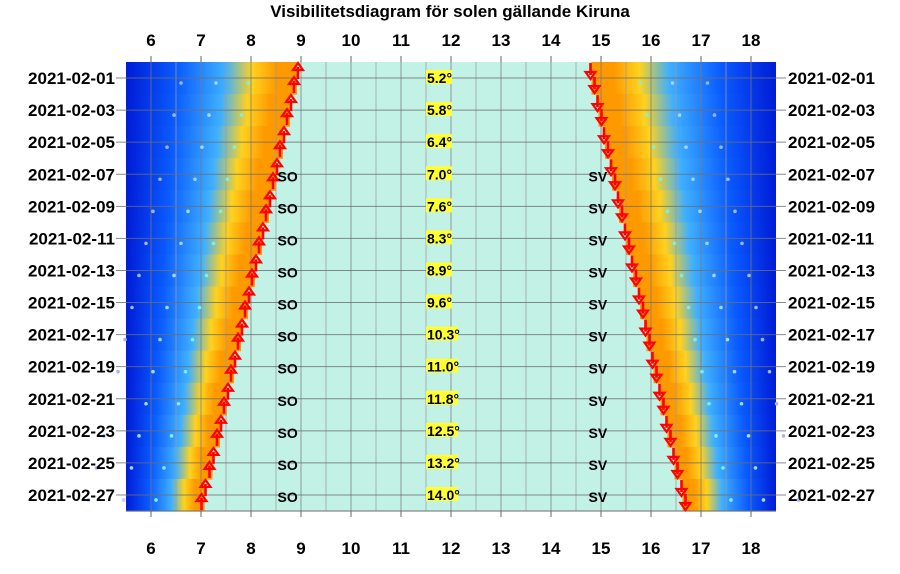 This screenshot has width=900, height=574. I want to click on date-label-right: 2021-02-09, so click(831, 206).